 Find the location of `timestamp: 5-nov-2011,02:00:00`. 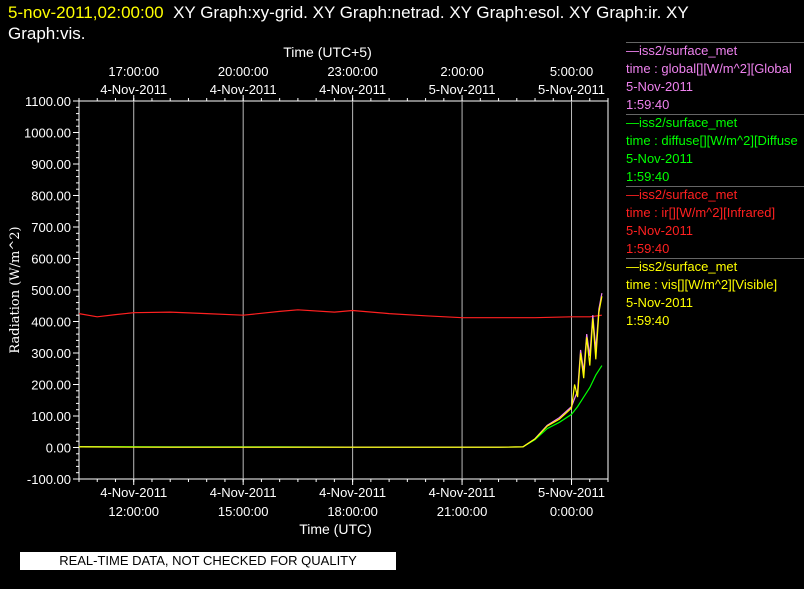

timestamp: 5-nov-2011,02:00:00 is located at coordinates (86, 12).